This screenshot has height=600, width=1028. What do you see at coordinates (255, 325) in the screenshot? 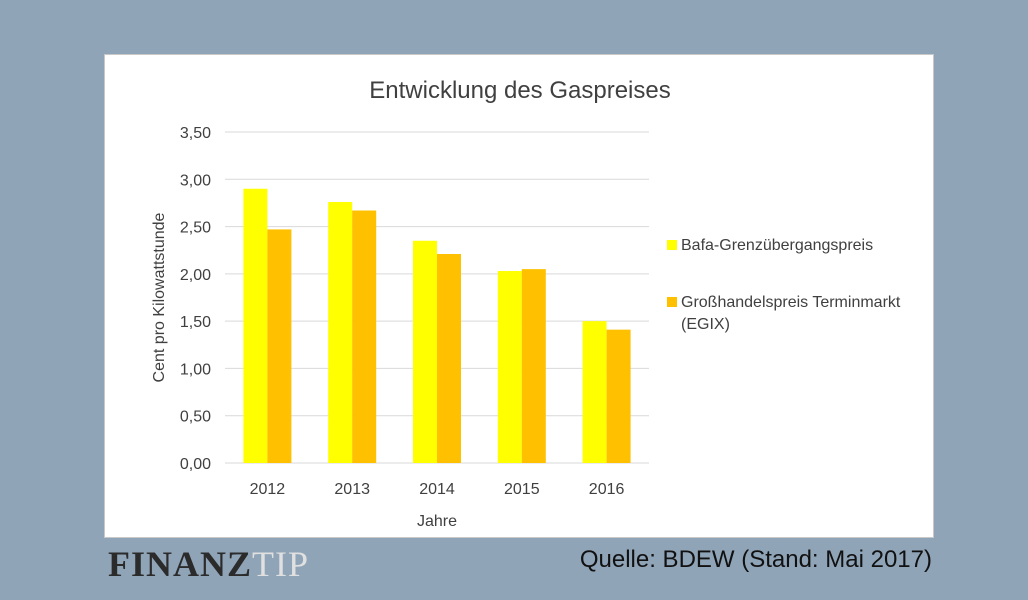
I see `bar-bafa-2012` at bounding box center [255, 325].